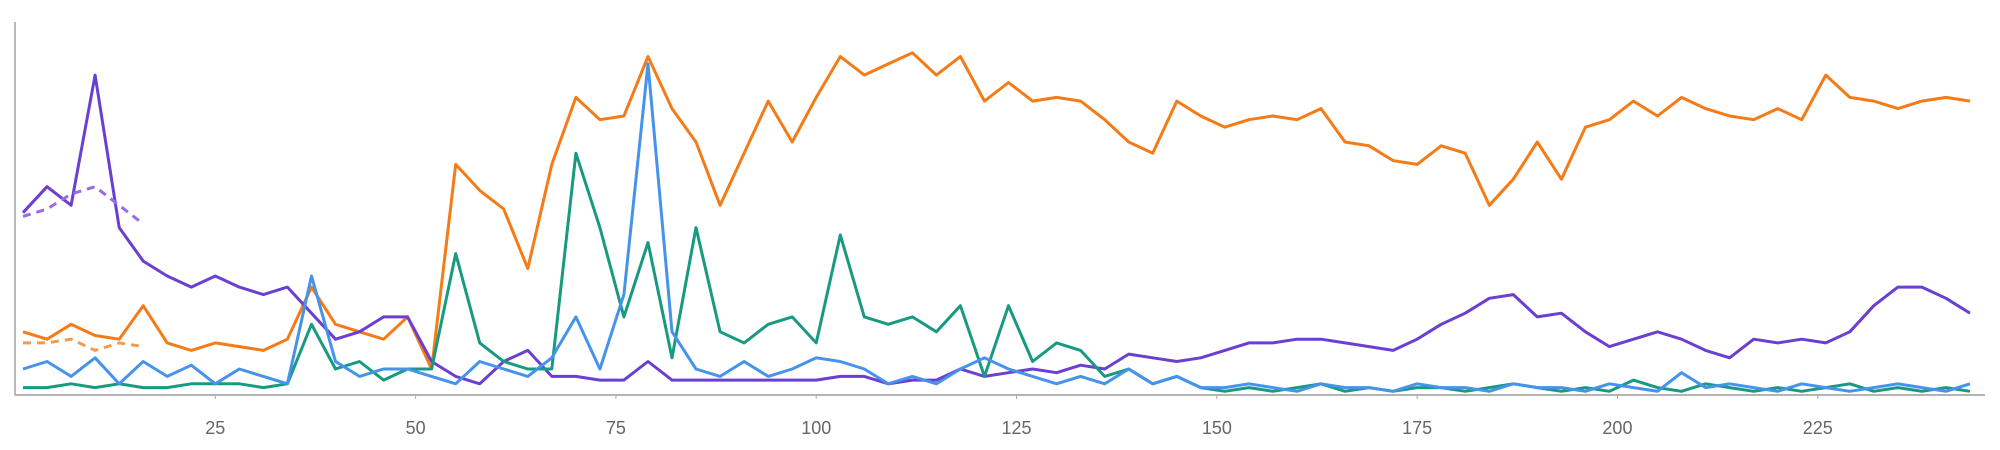 This screenshot has height=450, width=2000. Describe the element at coordinates (416, 428) in the screenshot. I see `x-tick-label: 50` at that location.